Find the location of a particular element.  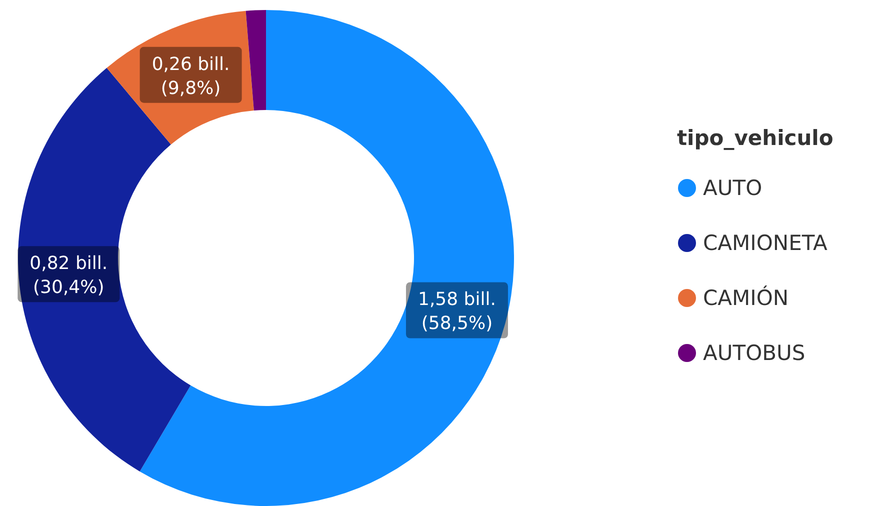

data-label: 1,58 bill. (58,5%) is located at coordinates (457, 311).